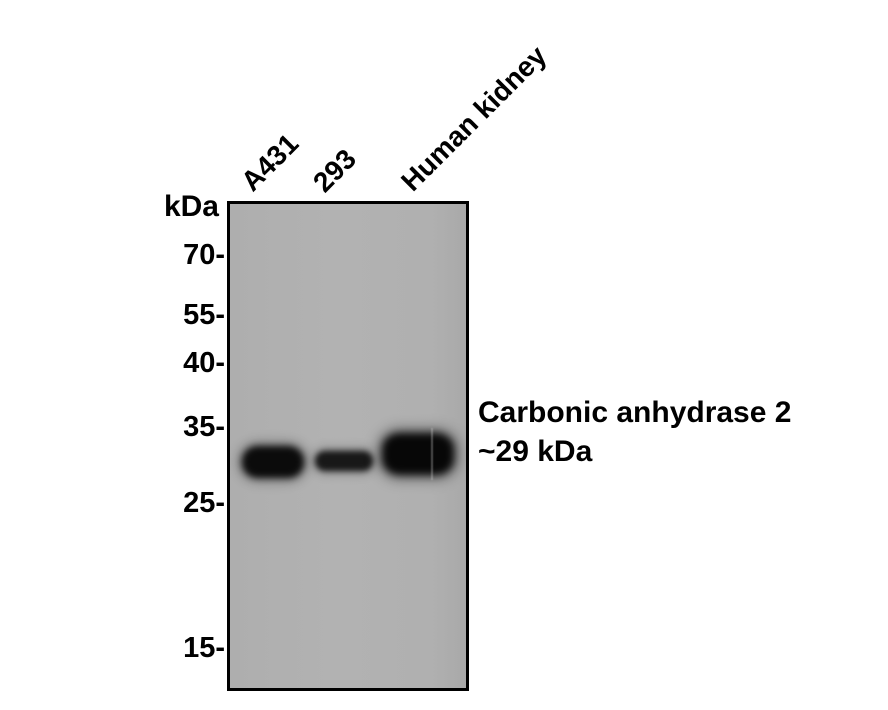 The height and width of the screenshot is (710, 888). Describe the element at coordinates (634, 432) in the screenshot. I see `protein-annotation: Carbonic anhydrase 2 ~29 kDa` at that location.